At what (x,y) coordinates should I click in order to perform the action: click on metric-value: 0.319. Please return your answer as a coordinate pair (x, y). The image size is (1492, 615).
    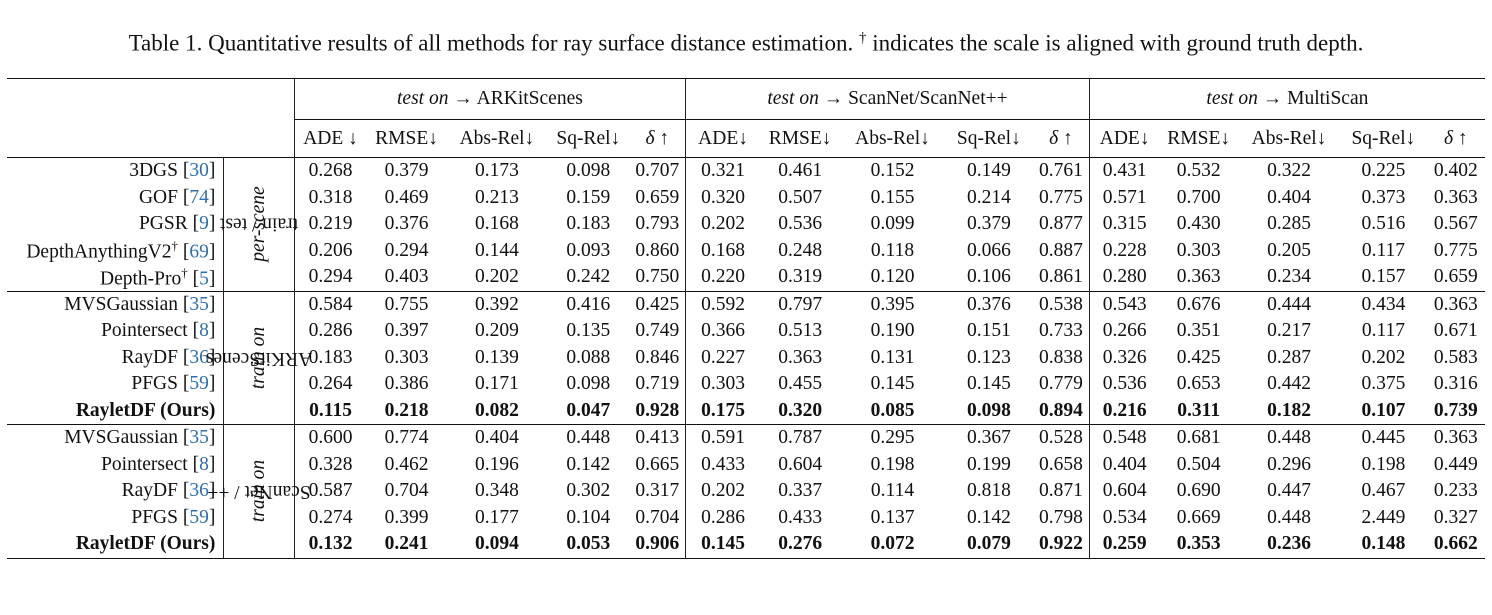
    Looking at the image, I should click on (800, 277).